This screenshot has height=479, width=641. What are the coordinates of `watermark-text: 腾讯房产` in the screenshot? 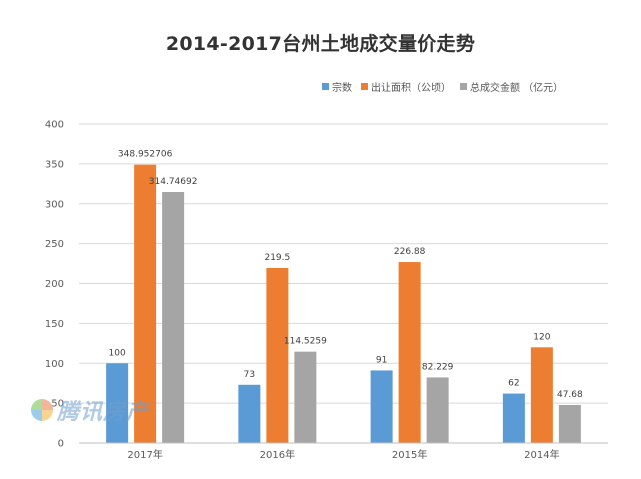 It's located at (103, 412).